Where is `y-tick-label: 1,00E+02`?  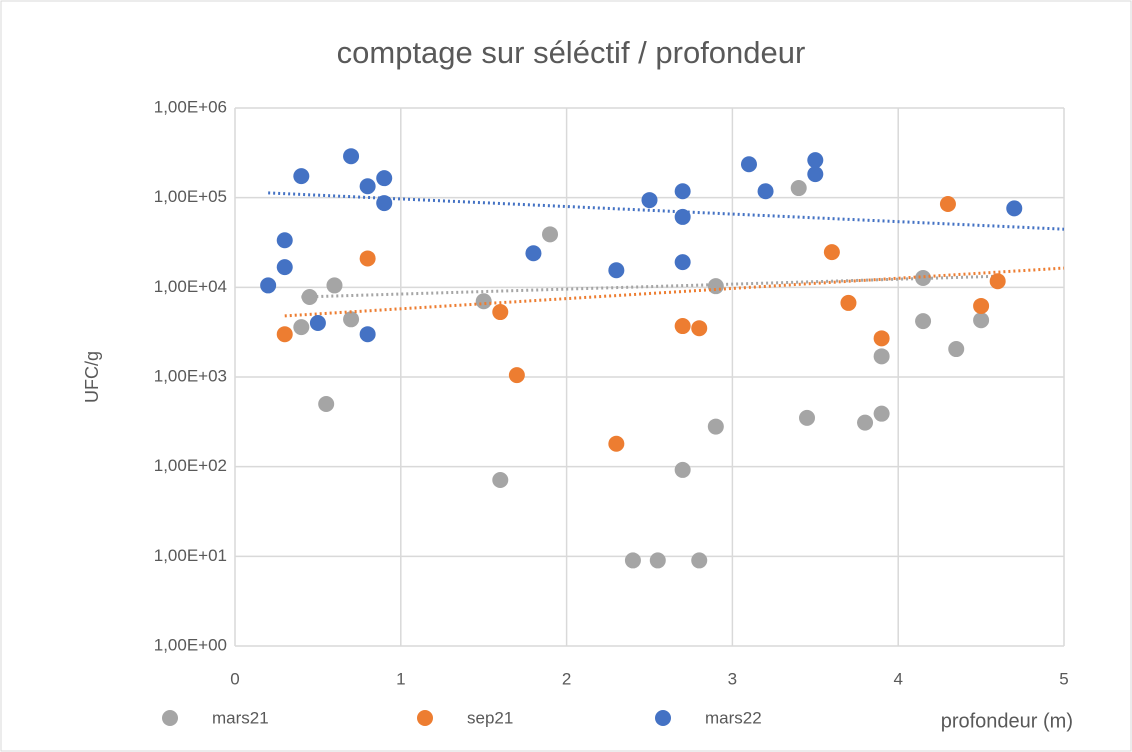
y-tick-label: 1,00E+02 is located at coordinates (190, 465).